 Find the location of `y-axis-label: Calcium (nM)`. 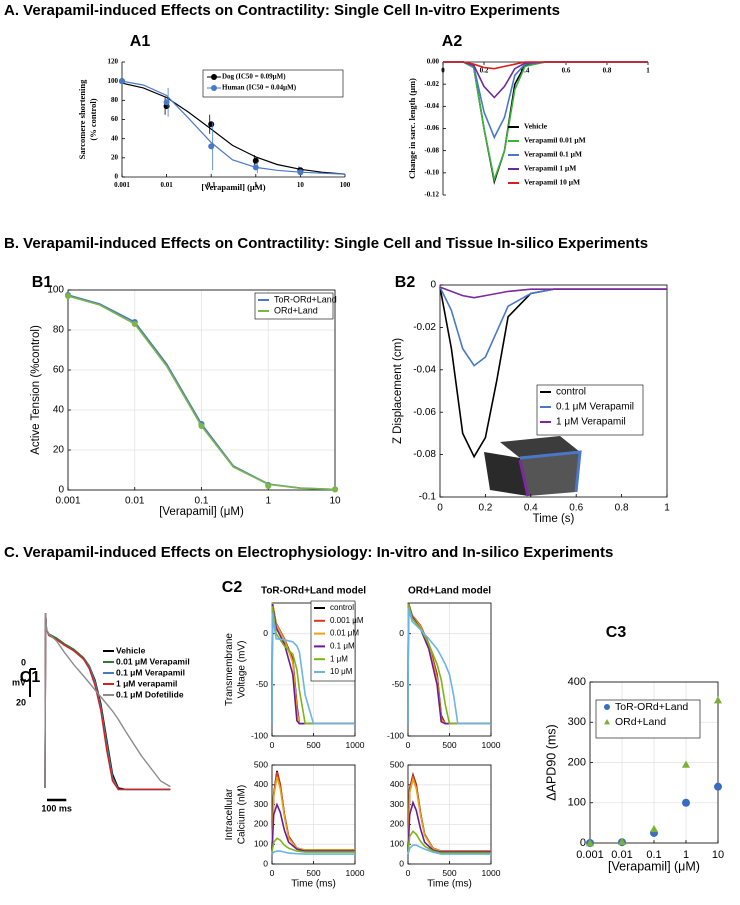

y-axis-label: Calcium (nM) is located at coordinates (242, 814).